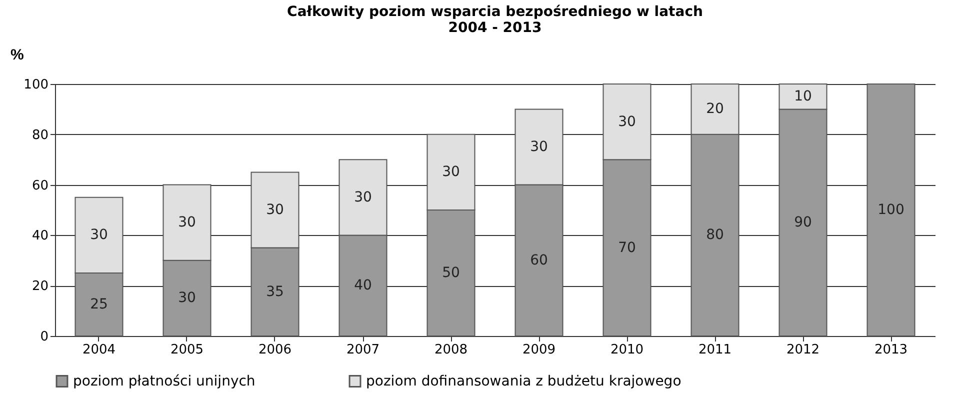 The width and height of the screenshot is (961, 403). Describe the element at coordinates (715, 109) in the screenshot. I see `data-label: 20` at that location.